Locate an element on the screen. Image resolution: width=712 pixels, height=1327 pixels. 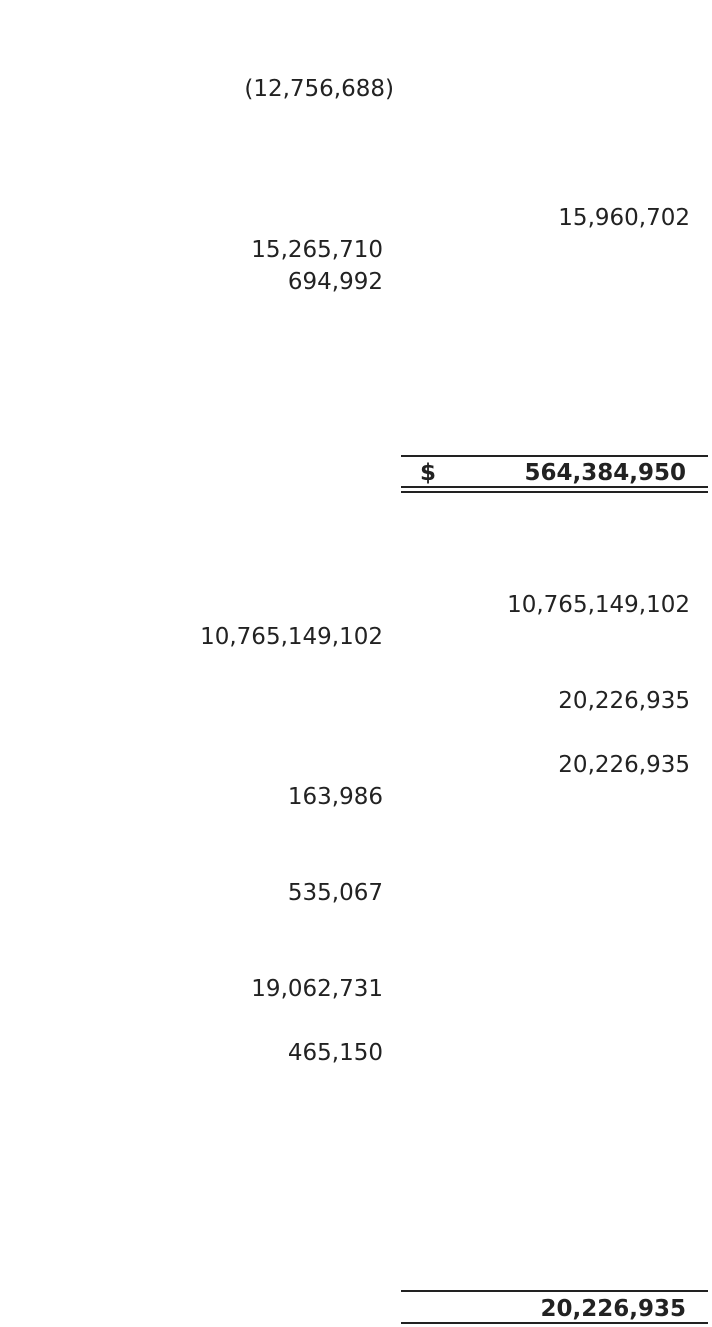
currency-symbol: $ is located at coordinates (428, 473).